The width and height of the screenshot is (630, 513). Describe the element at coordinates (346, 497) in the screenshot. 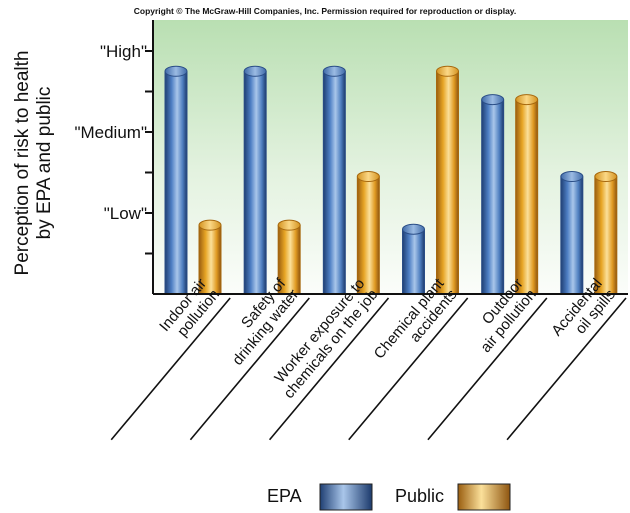

I see `legend-swatch-epa` at that location.